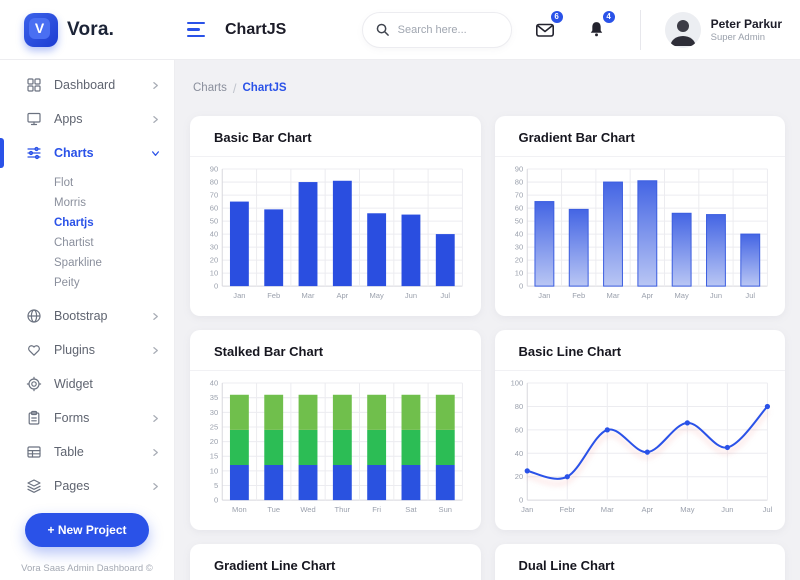 The image size is (800, 580). Describe the element at coordinates (33, 452) in the screenshot. I see `table-icon` at that location.